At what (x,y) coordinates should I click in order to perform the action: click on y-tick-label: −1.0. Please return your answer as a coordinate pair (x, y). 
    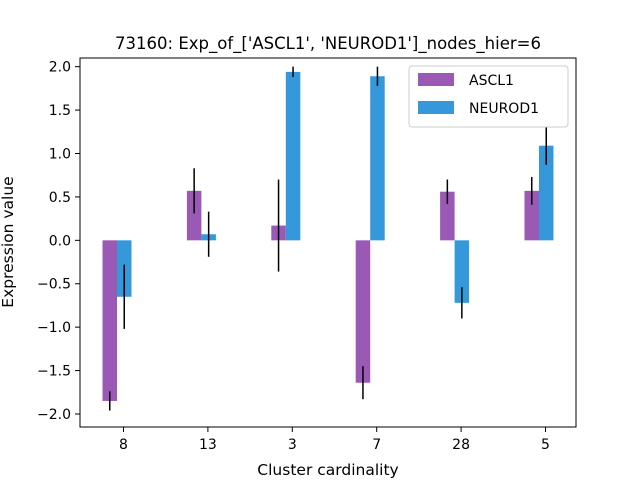
    Looking at the image, I should click on (54, 328).